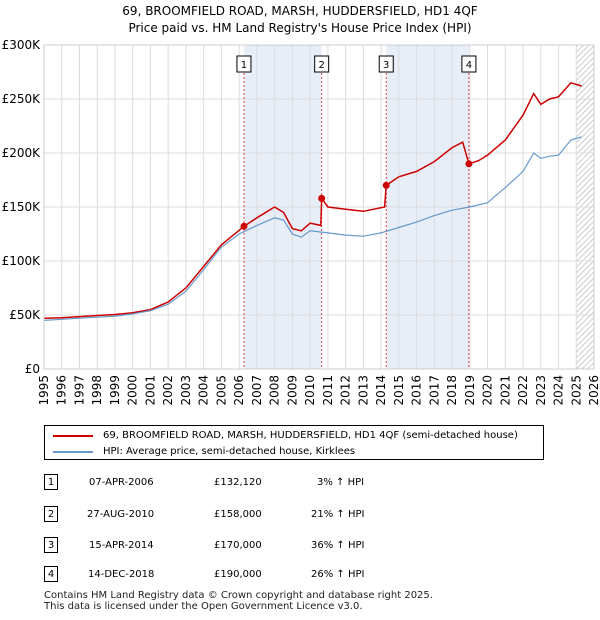  I want to click on sale-hpi: 36% ↑ HPI, so click(338, 545).